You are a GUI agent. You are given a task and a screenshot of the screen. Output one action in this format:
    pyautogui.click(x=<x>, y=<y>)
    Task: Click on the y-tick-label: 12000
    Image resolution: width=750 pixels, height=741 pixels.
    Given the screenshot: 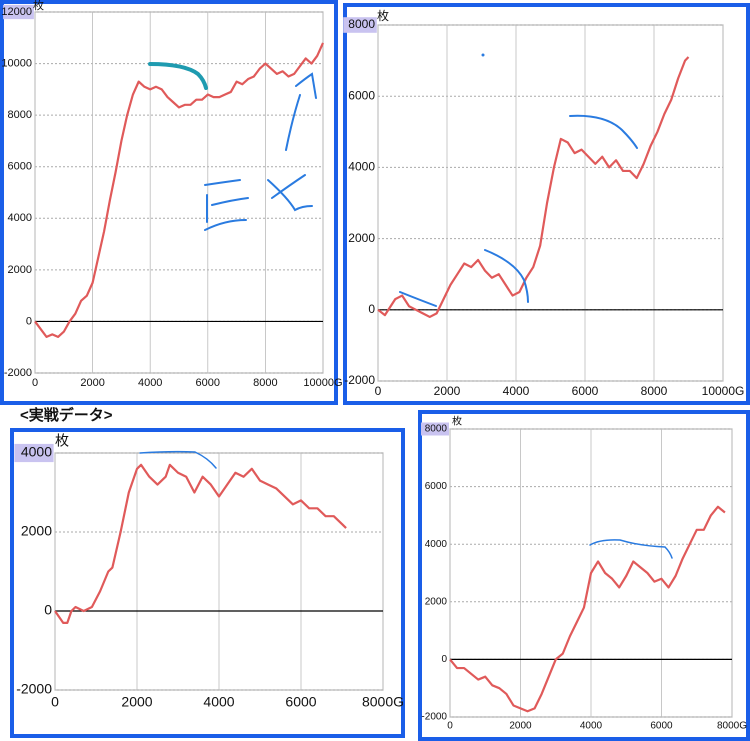 What is the action you would take?
    pyautogui.click(x=16, y=12)
    